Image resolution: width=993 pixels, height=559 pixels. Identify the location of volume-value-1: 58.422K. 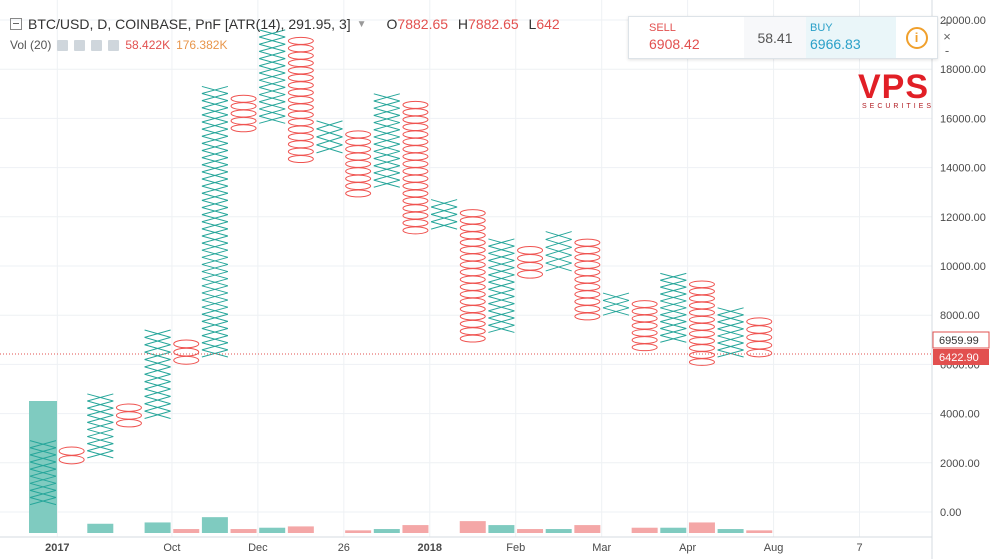
(148, 45).